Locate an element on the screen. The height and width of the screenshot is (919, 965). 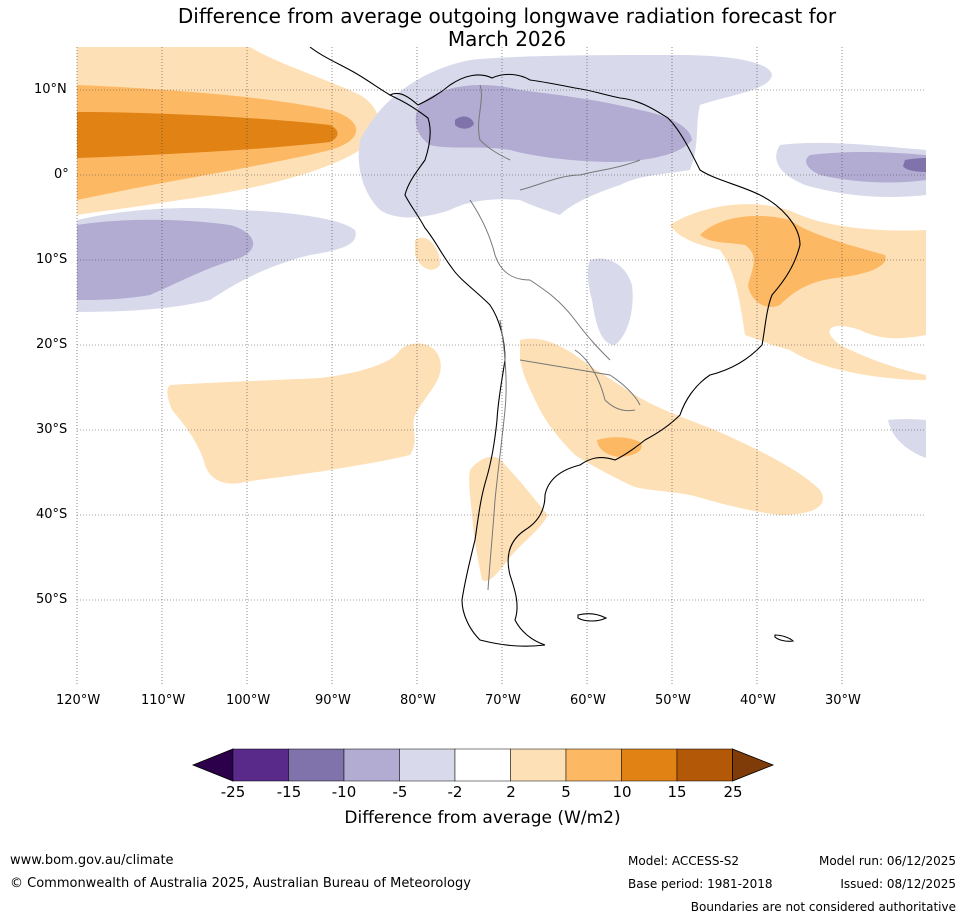
country-borders is located at coordinates (555, 337).